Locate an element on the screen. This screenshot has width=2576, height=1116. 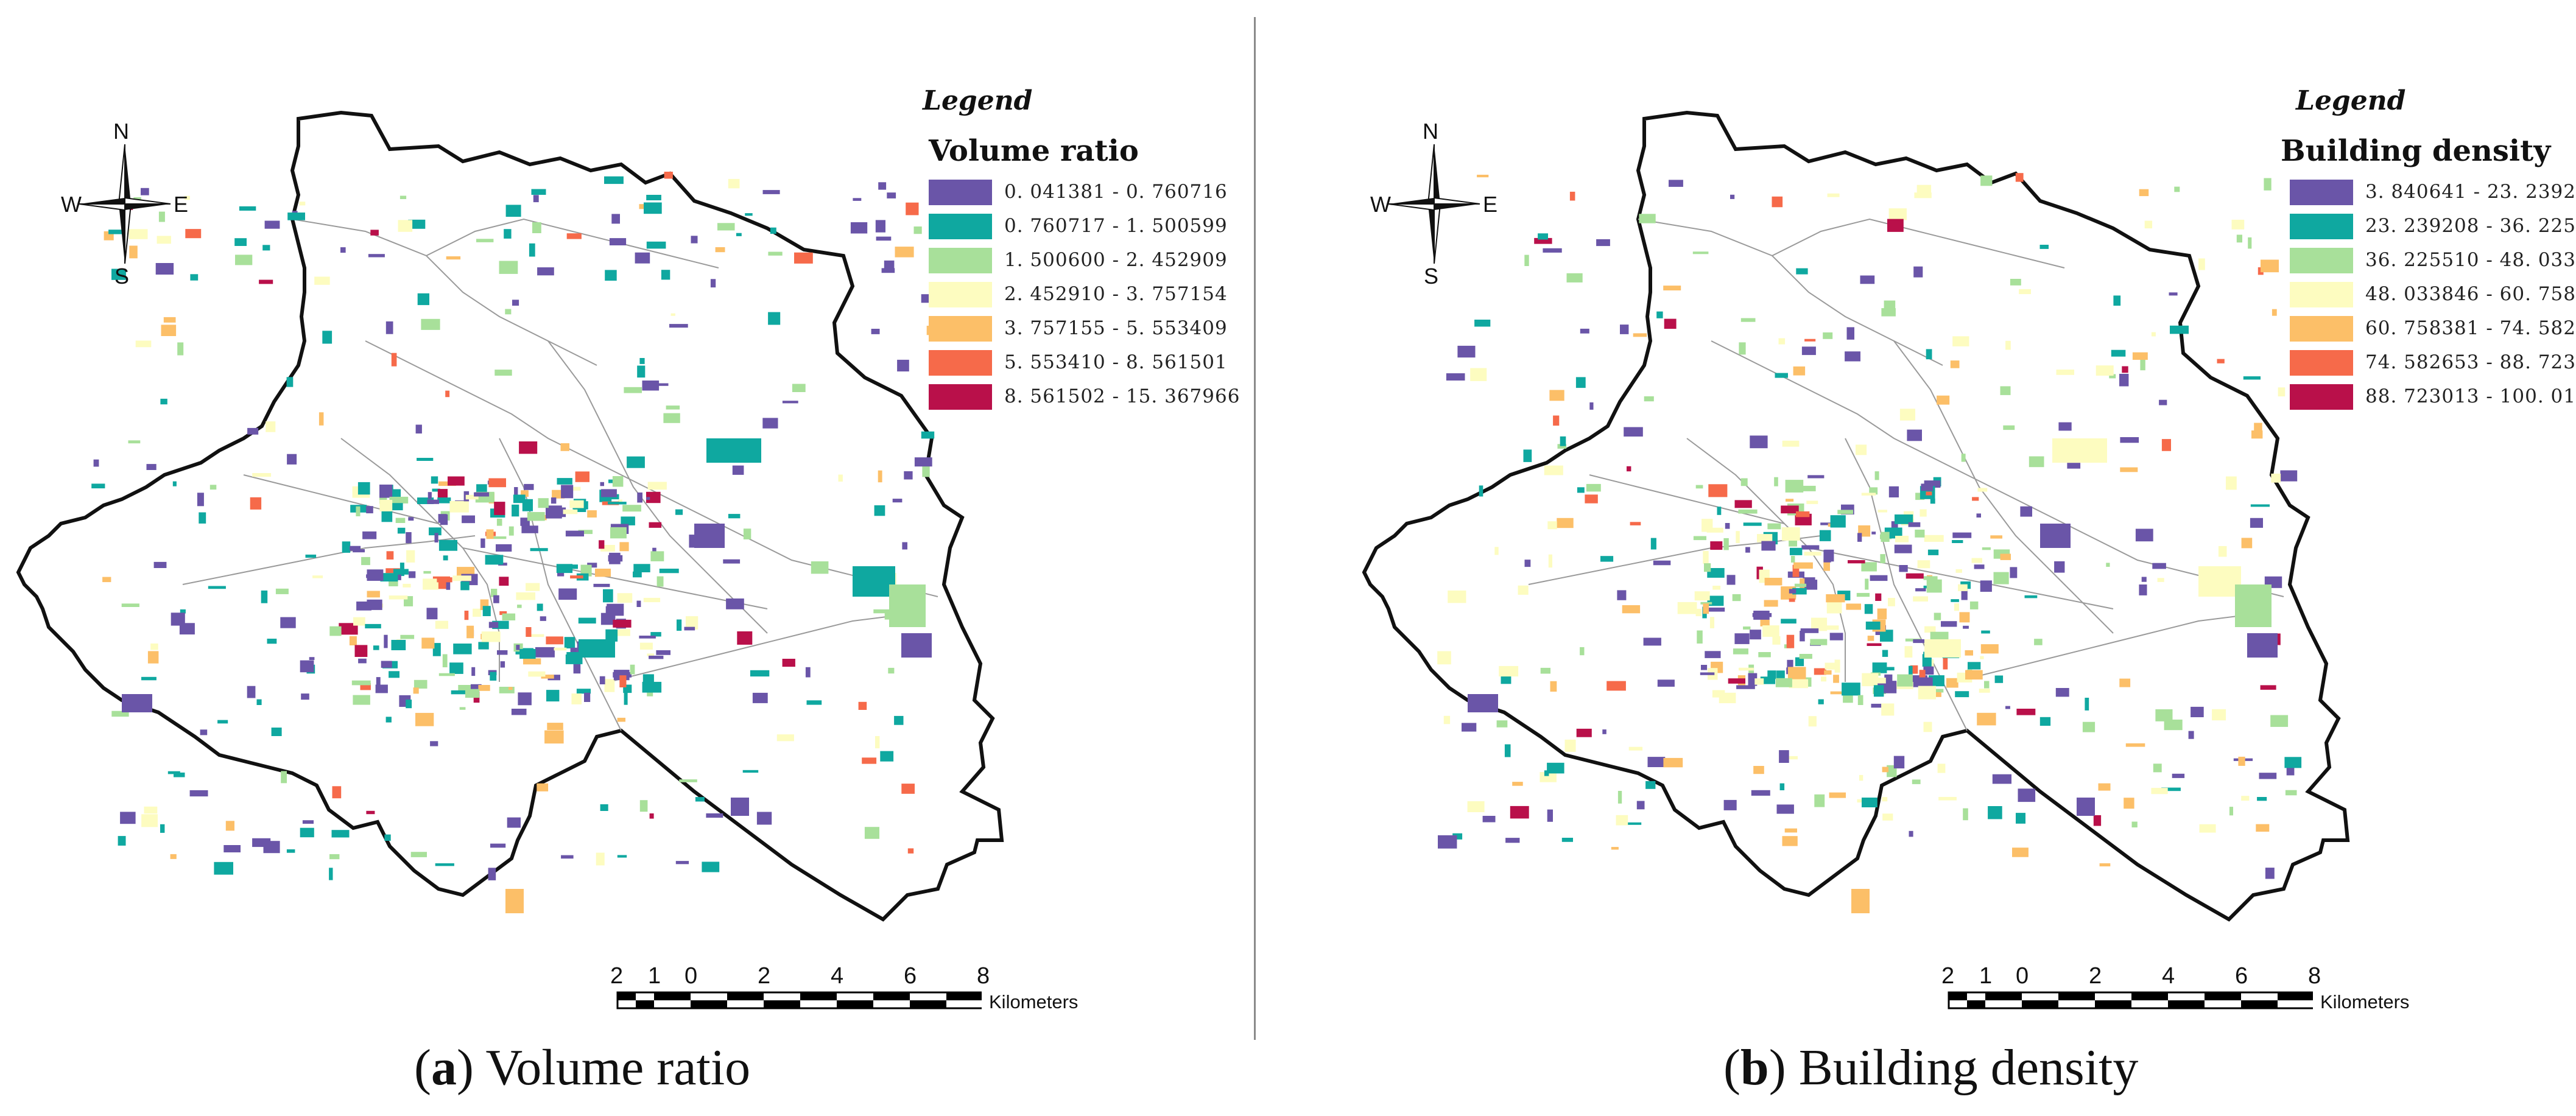
district-boundary-line is located at coordinates (1674, 560).